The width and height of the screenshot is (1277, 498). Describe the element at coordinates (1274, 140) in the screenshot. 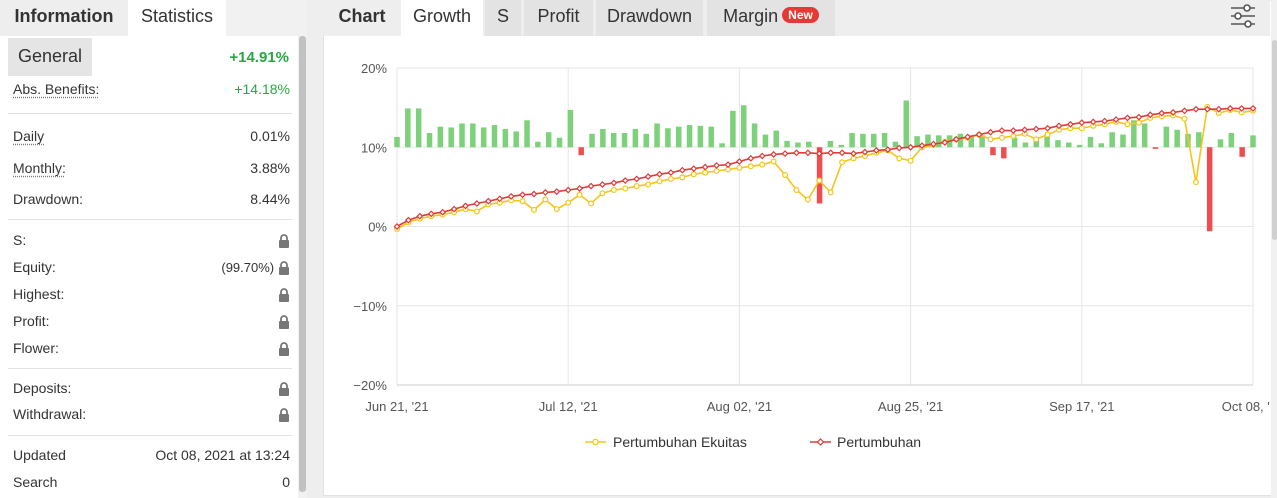

I see `page-scroll-thumb` at that location.